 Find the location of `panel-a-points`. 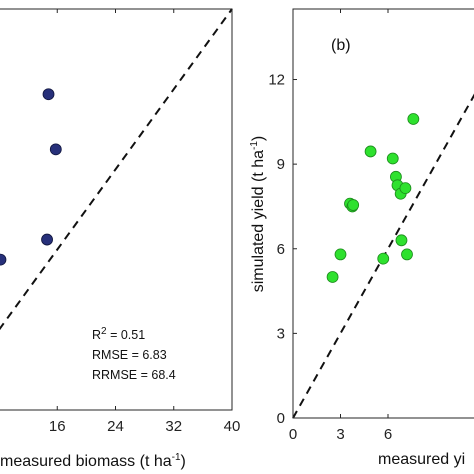

panel-a-points is located at coordinates (31, 177).